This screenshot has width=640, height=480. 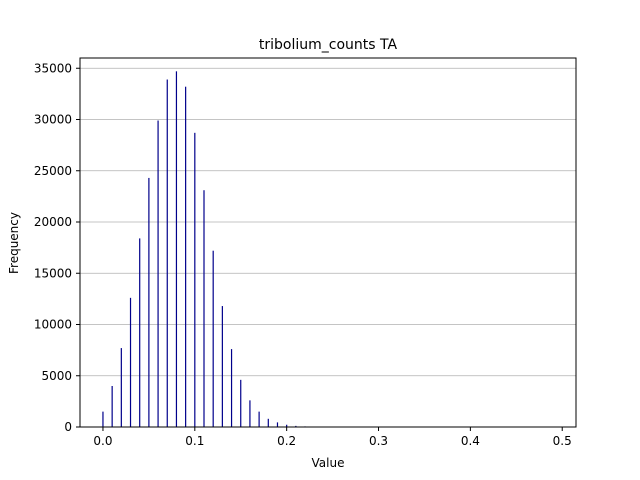 I want to click on x-axis-ticks: 0.0 0.1 0.2 0.3 0.4 0.5, so click(x=332, y=437).